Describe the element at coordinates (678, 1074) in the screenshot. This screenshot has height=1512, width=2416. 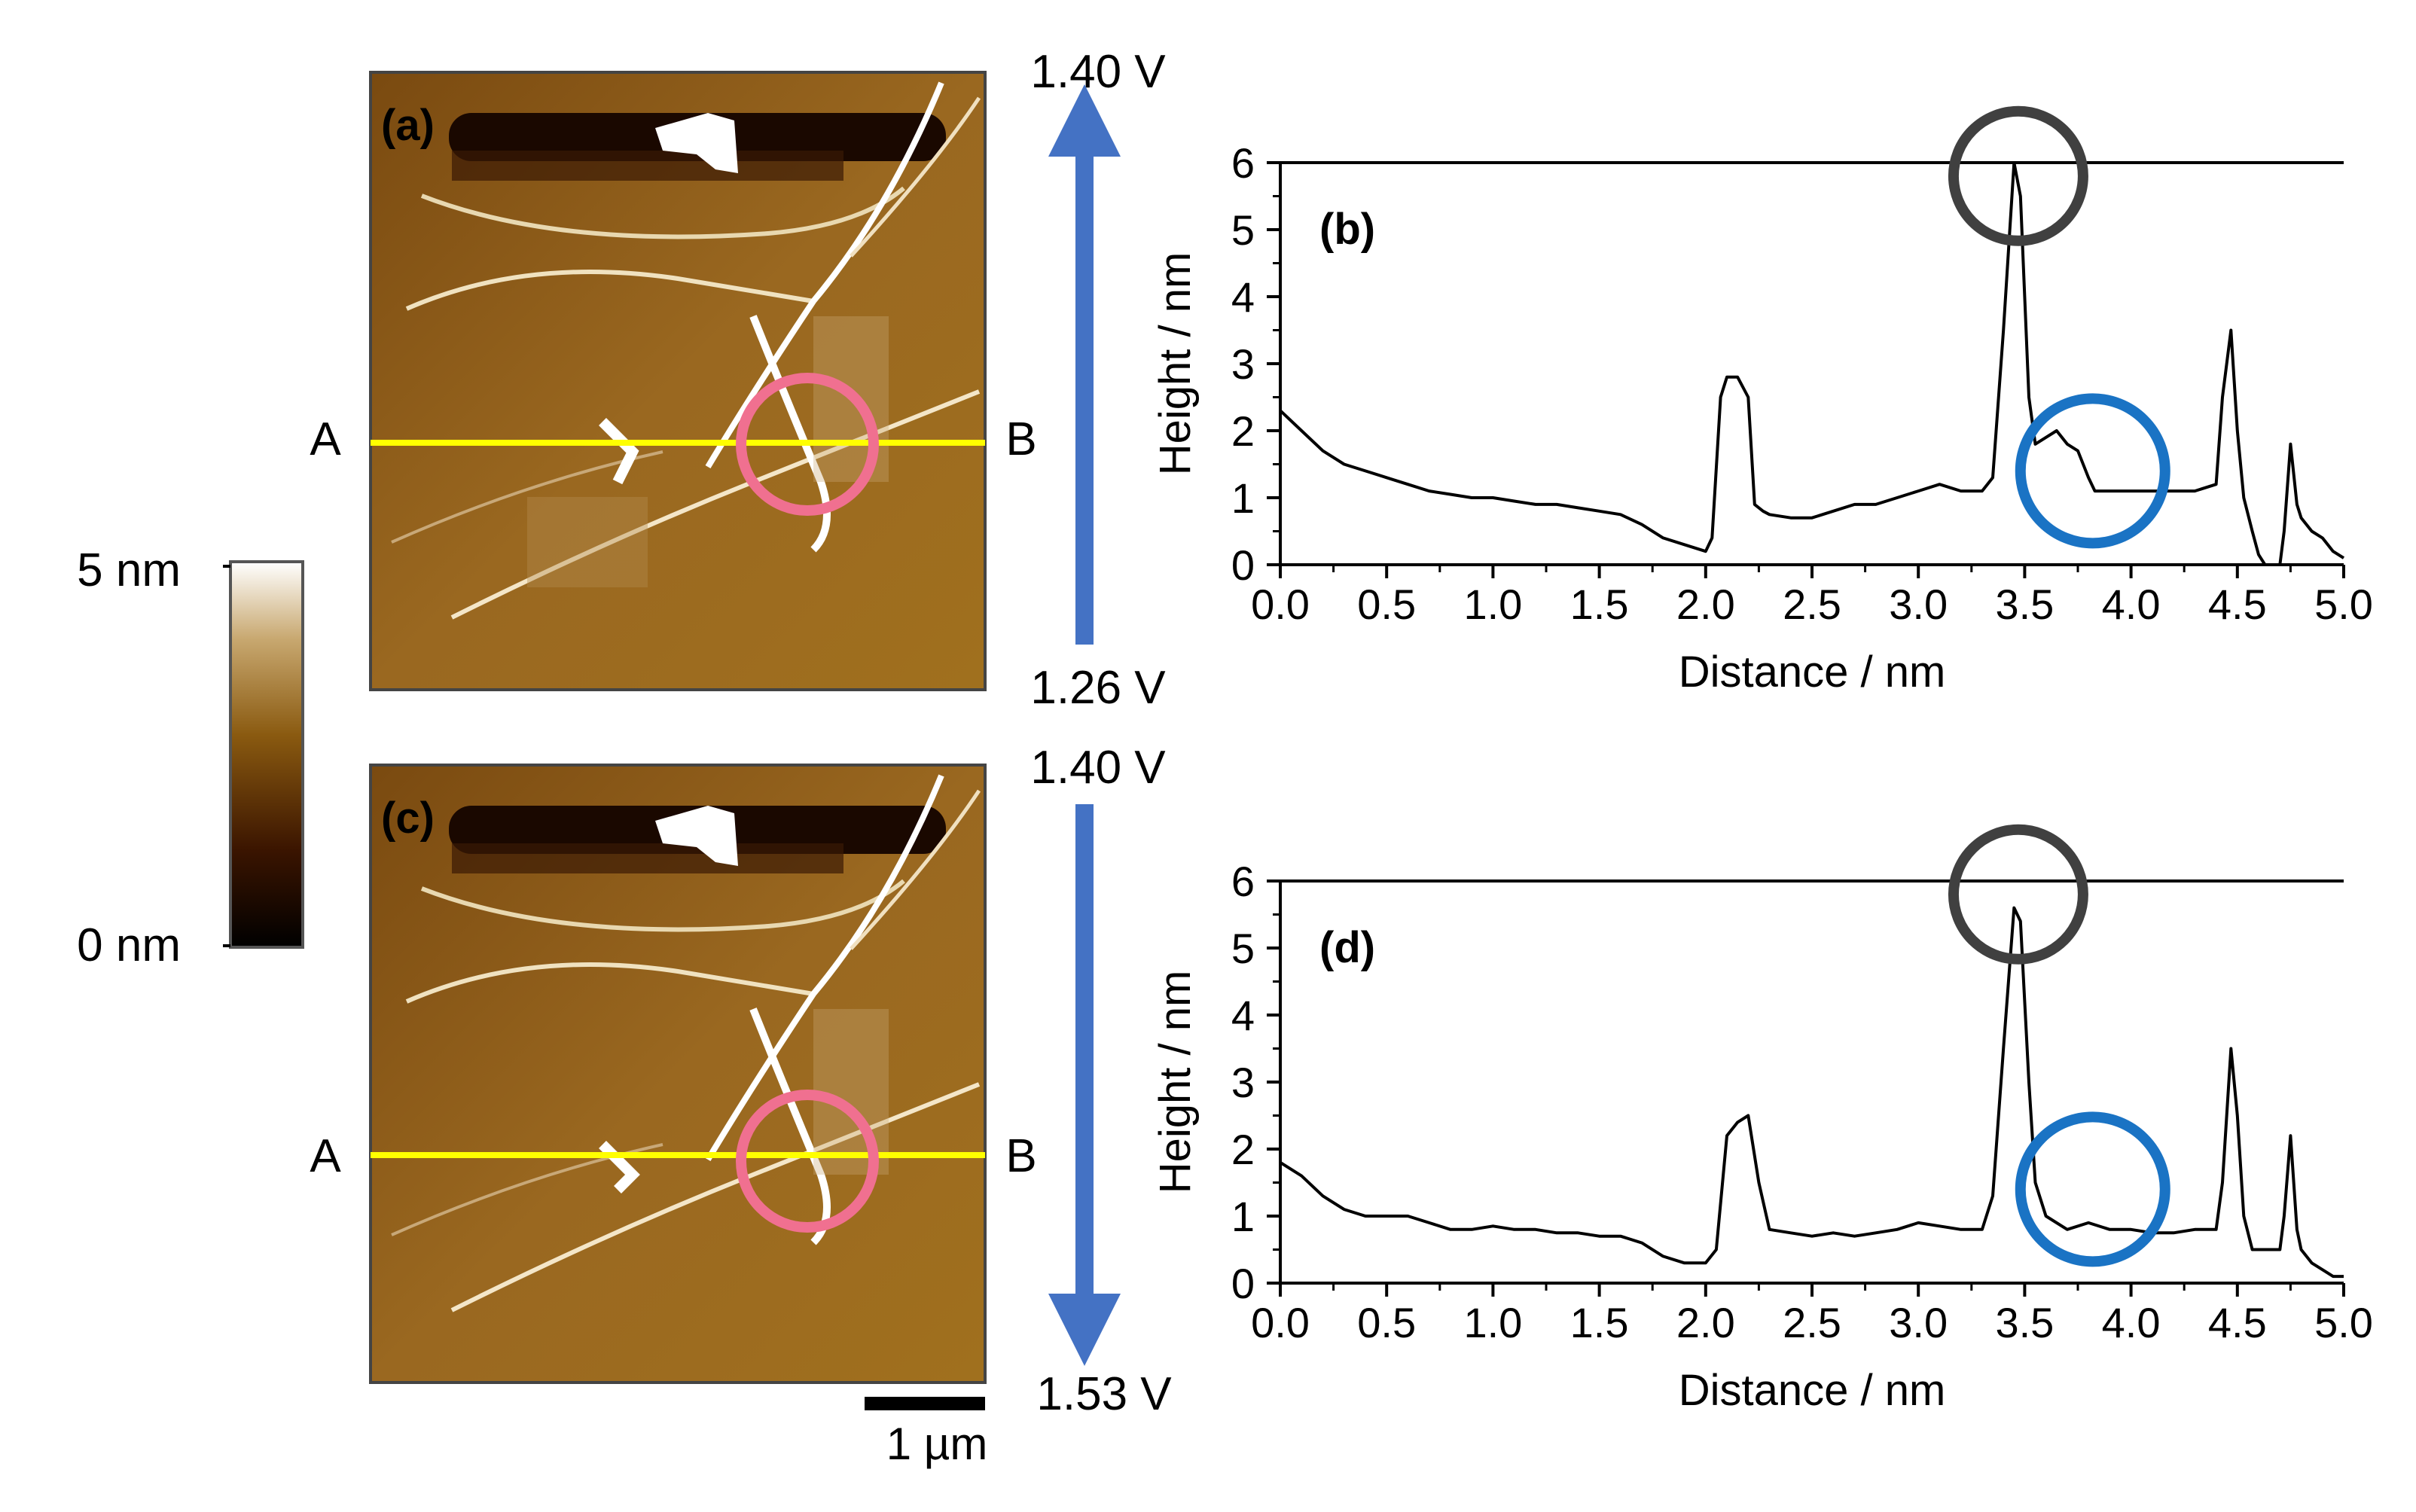
I see `afm-image-c` at that location.